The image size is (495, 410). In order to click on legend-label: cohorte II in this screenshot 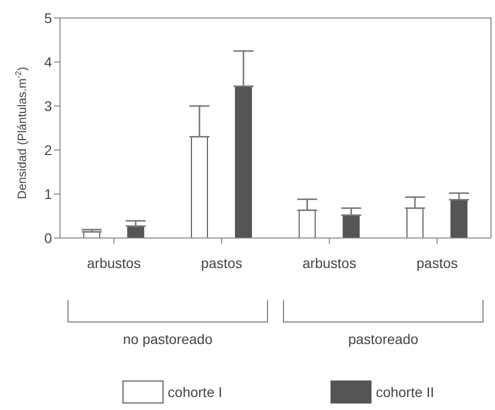, I will do `click(404, 392)`.